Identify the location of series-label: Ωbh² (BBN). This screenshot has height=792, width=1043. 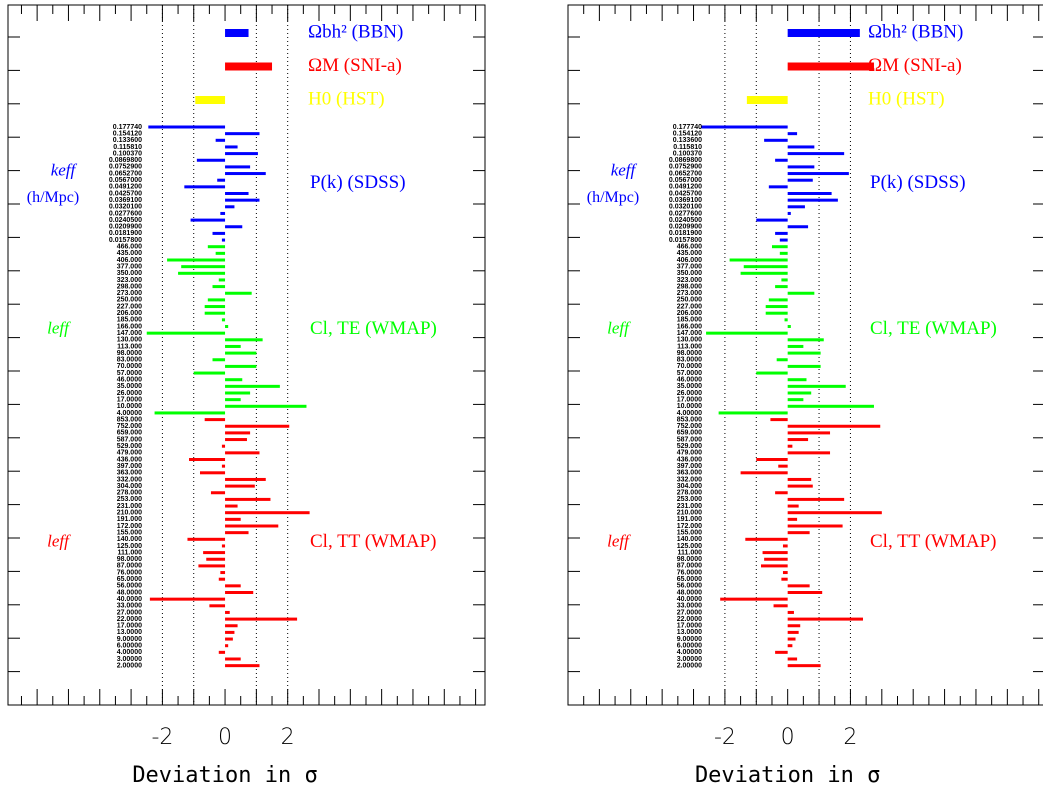
(915, 31).